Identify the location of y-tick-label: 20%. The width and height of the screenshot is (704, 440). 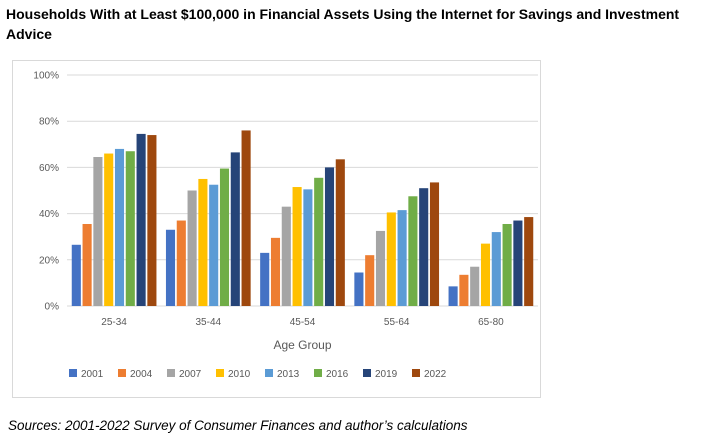
(49, 260).